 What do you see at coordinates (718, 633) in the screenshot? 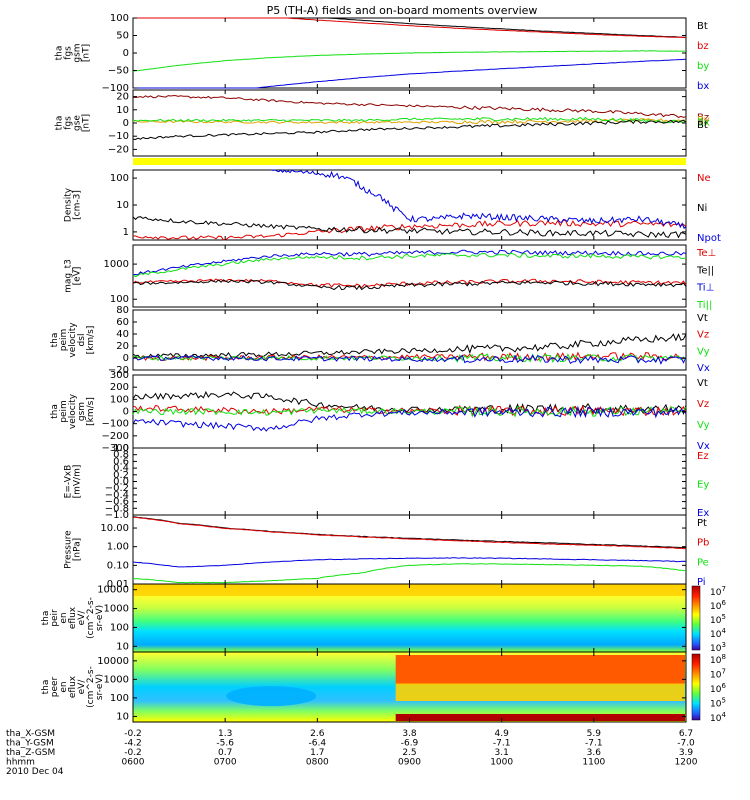
I see `colorbar-tick-label: 10⁴` at bounding box center [718, 633].